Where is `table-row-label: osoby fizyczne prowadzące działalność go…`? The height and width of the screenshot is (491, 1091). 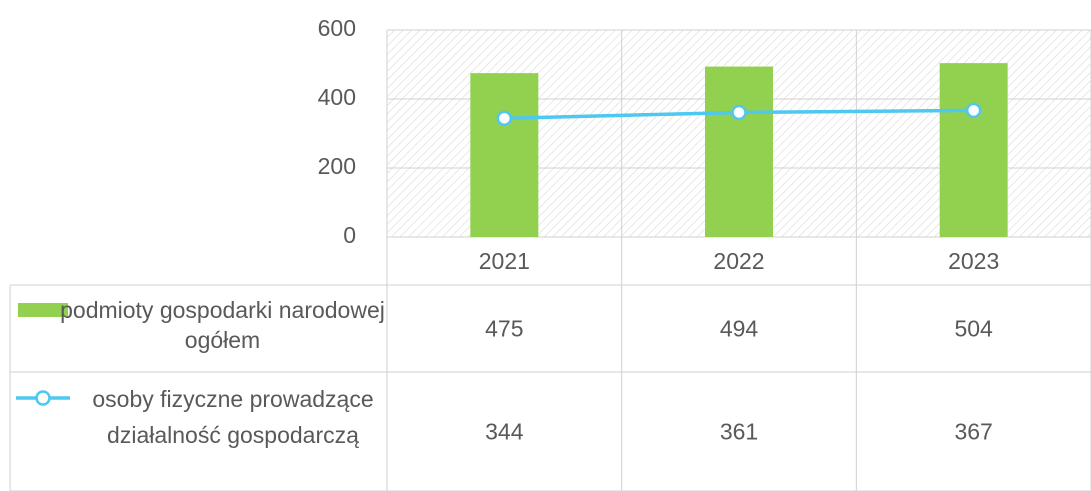
table-row-label: osoby fizyczne prowadzące działalność go… is located at coordinates (233, 417).